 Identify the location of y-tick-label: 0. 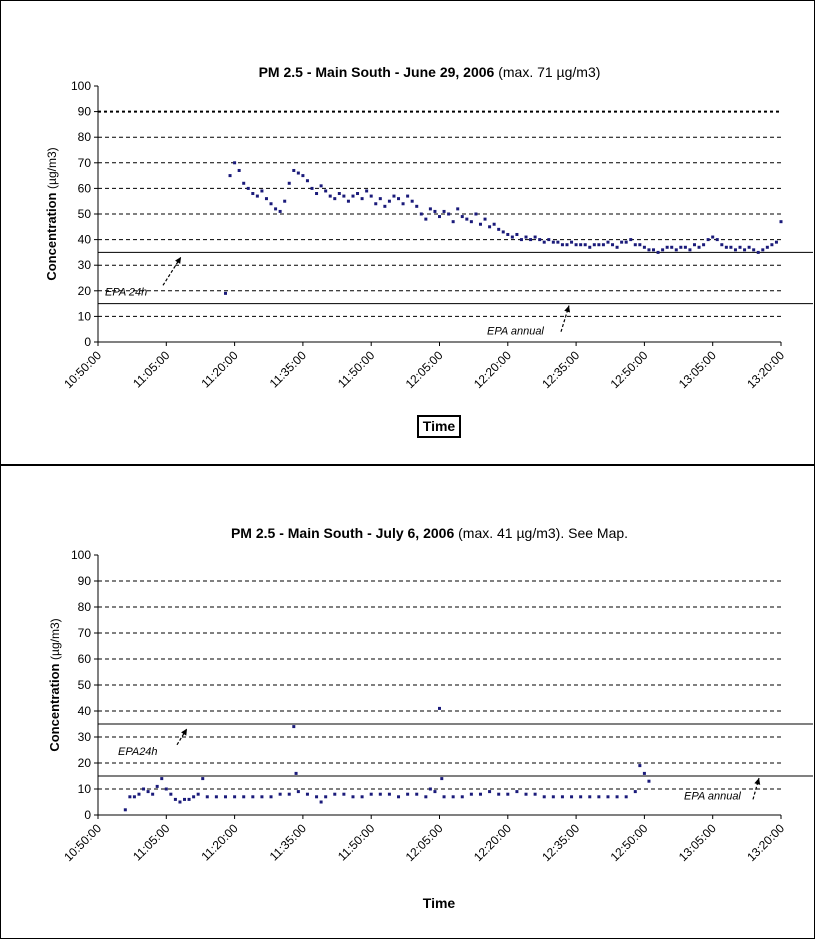
(87, 815).